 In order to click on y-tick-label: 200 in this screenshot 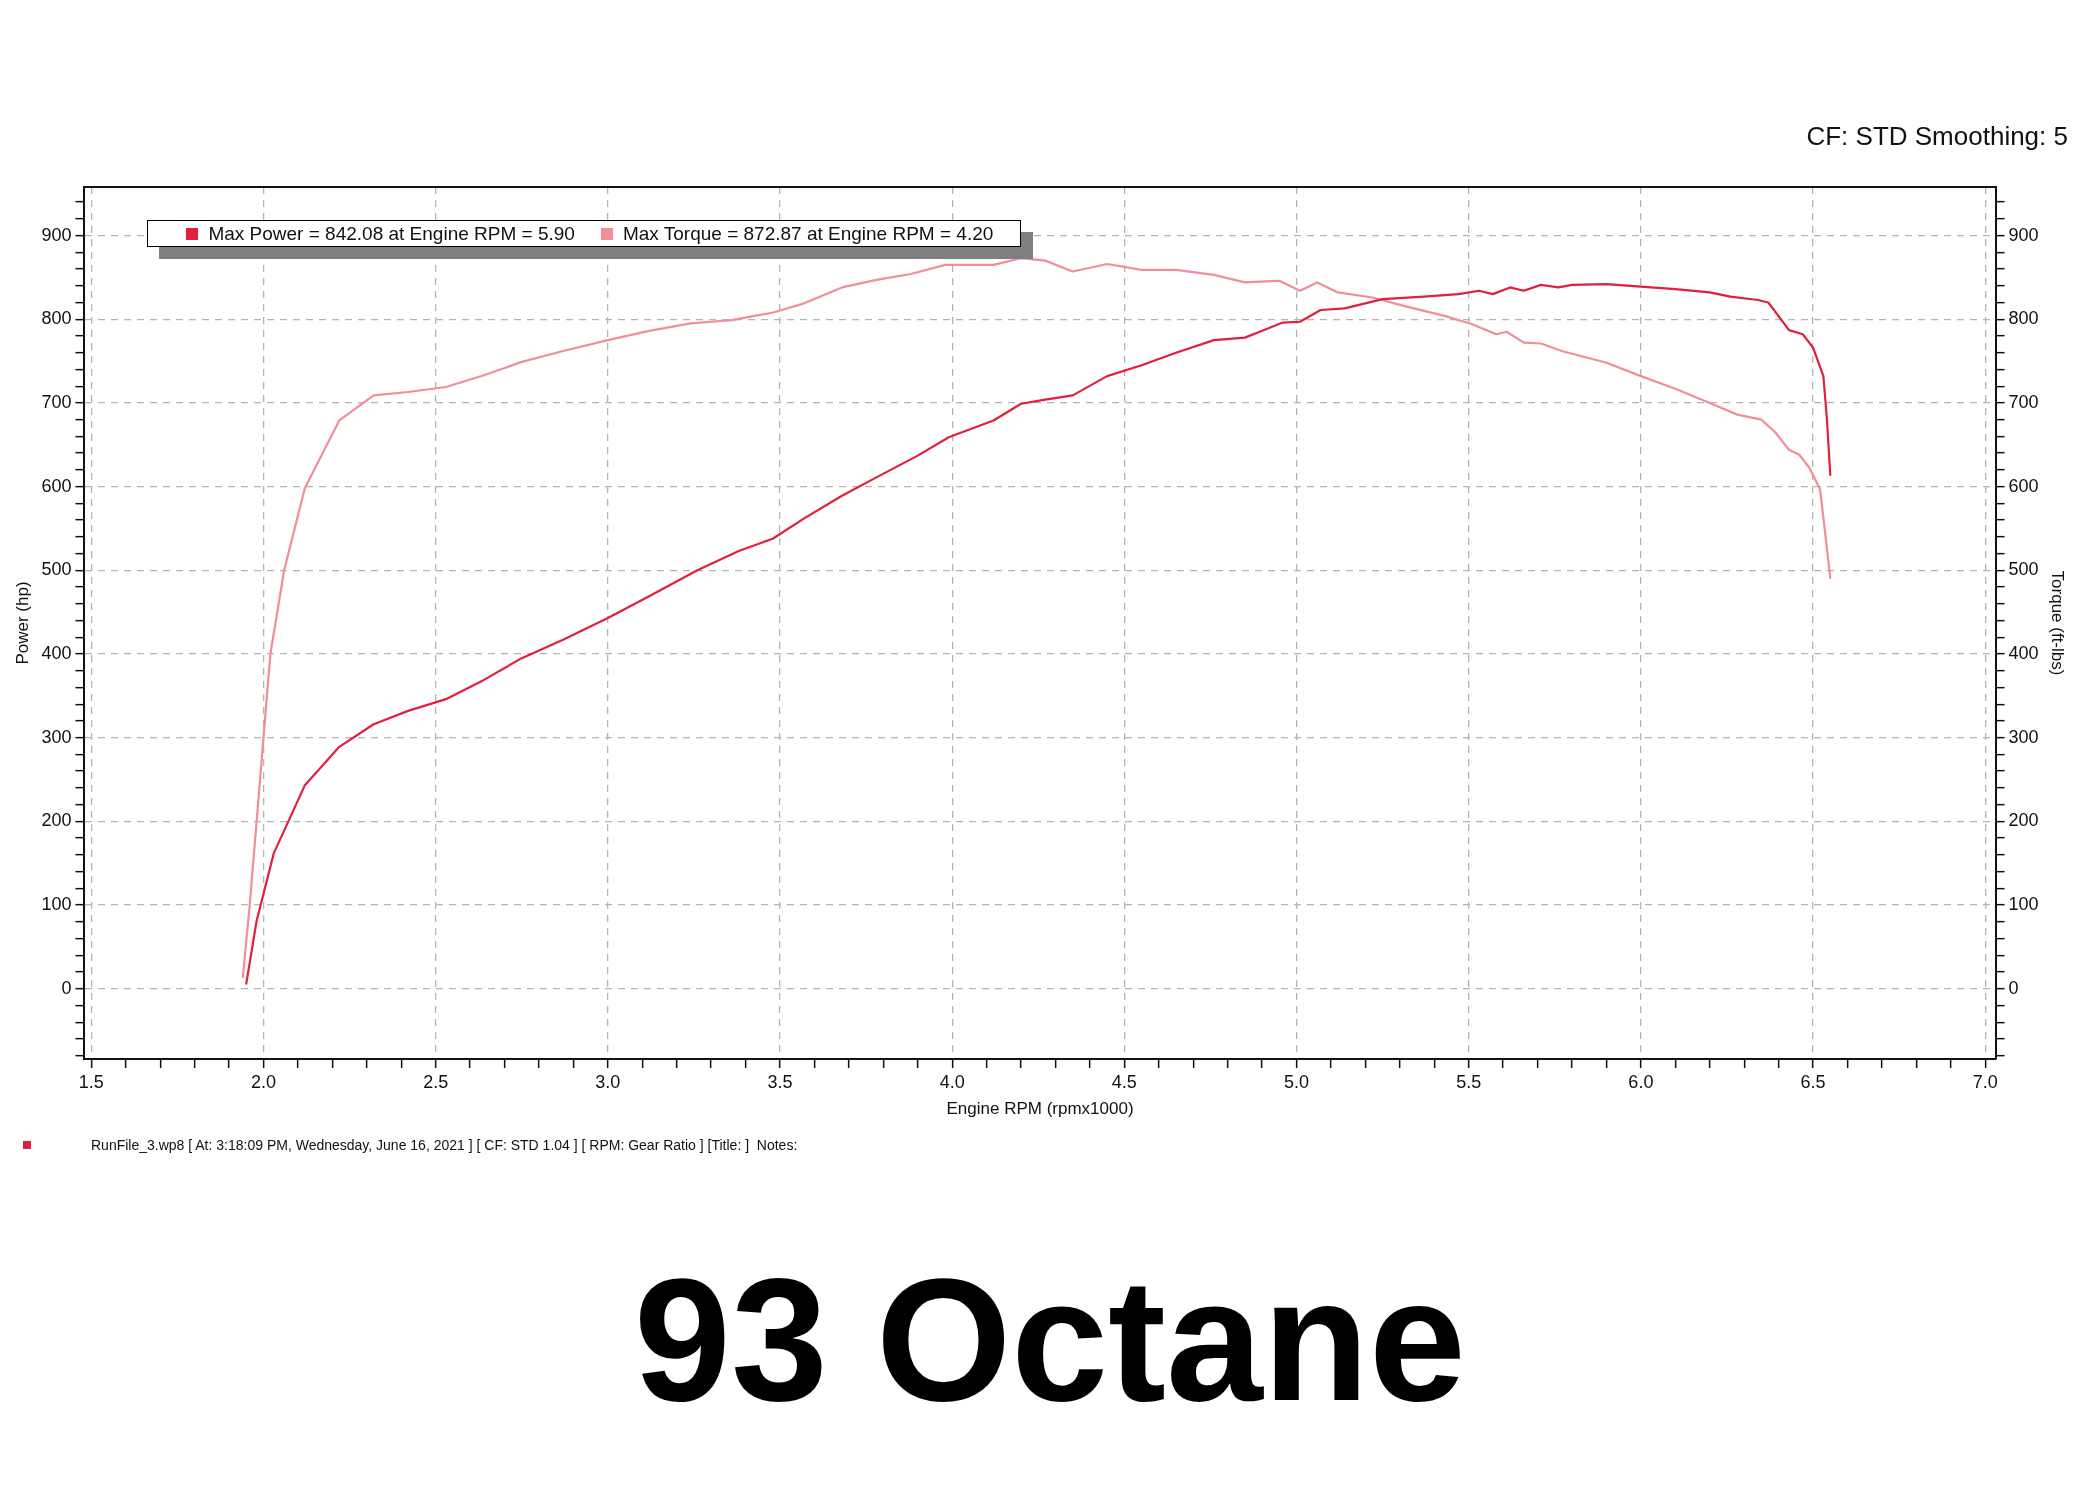, I will do `click(56, 820)`.